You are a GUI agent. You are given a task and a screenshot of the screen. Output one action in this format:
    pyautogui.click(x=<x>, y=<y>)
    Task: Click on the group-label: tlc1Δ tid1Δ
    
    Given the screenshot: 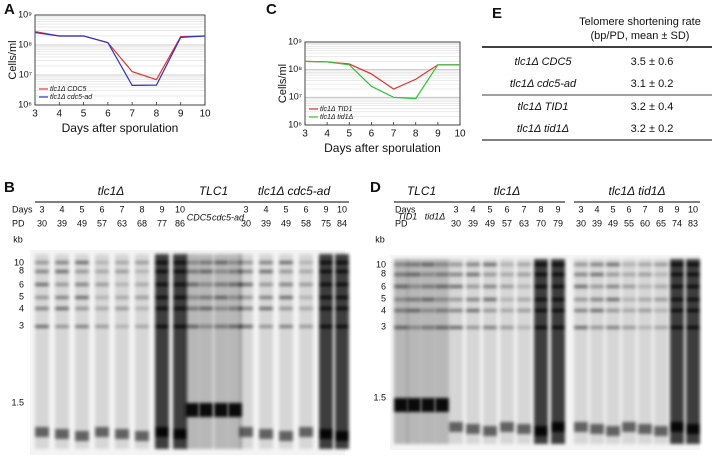 What is the action you would take?
    pyautogui.click(x=636, y=191)
    